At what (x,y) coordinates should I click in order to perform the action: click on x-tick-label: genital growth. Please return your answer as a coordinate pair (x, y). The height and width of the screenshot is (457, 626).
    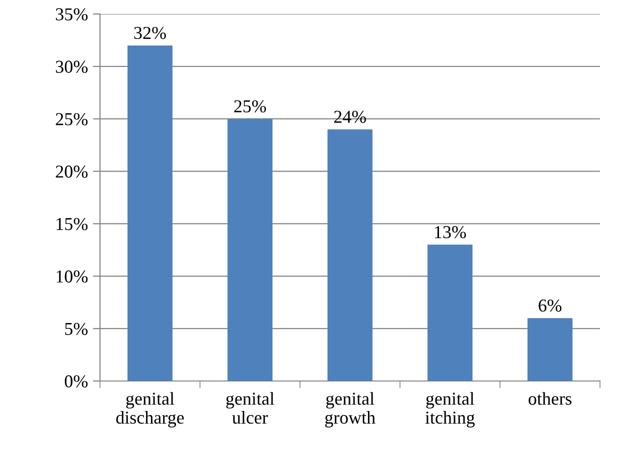
    Looking at the image, I should click on (350, 410).